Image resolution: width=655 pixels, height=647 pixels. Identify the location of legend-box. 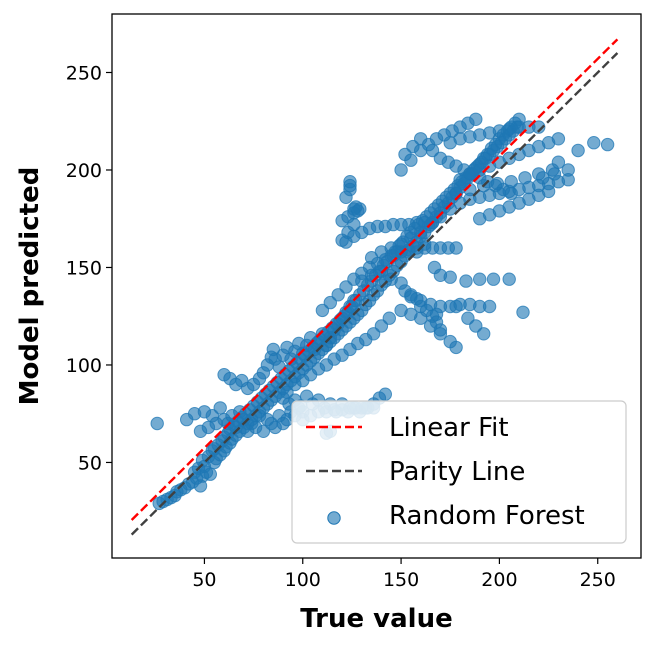
(459, 472).